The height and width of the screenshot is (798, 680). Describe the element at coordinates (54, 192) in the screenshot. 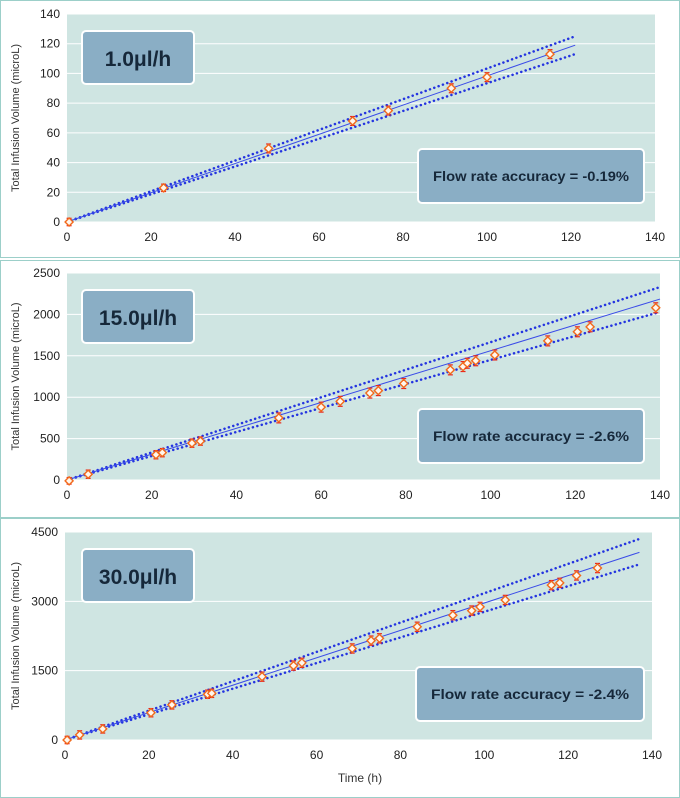

I see `y-tick-label: 20` at that location.